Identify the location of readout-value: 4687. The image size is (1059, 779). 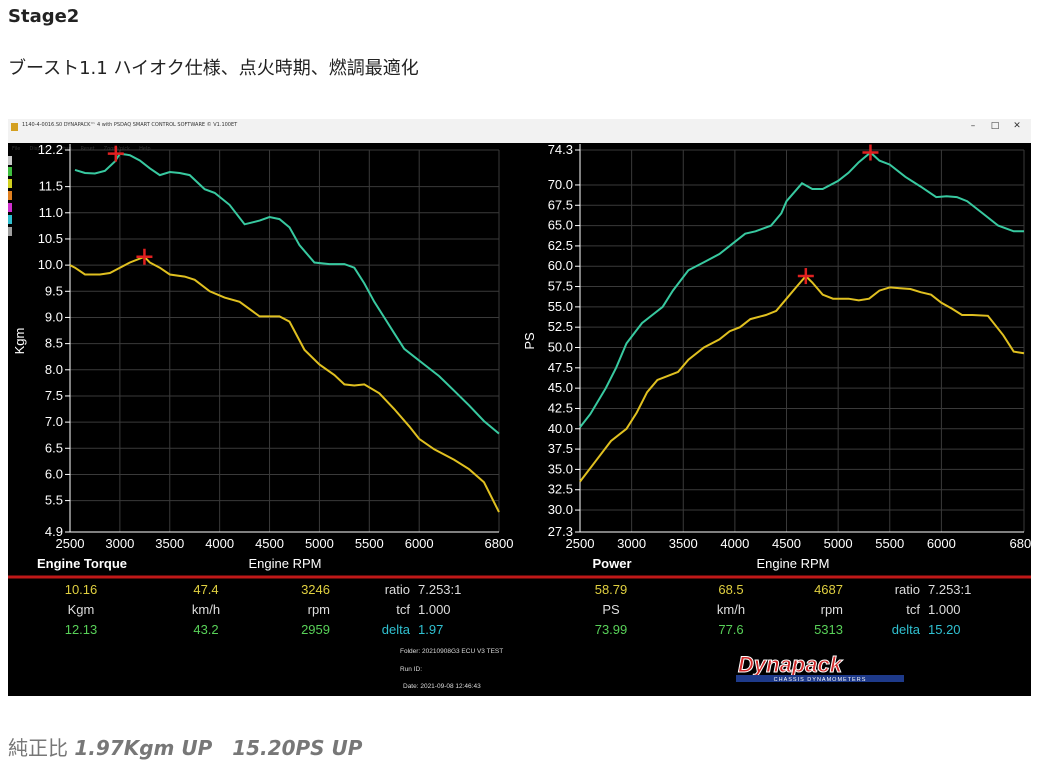
(828, 589).